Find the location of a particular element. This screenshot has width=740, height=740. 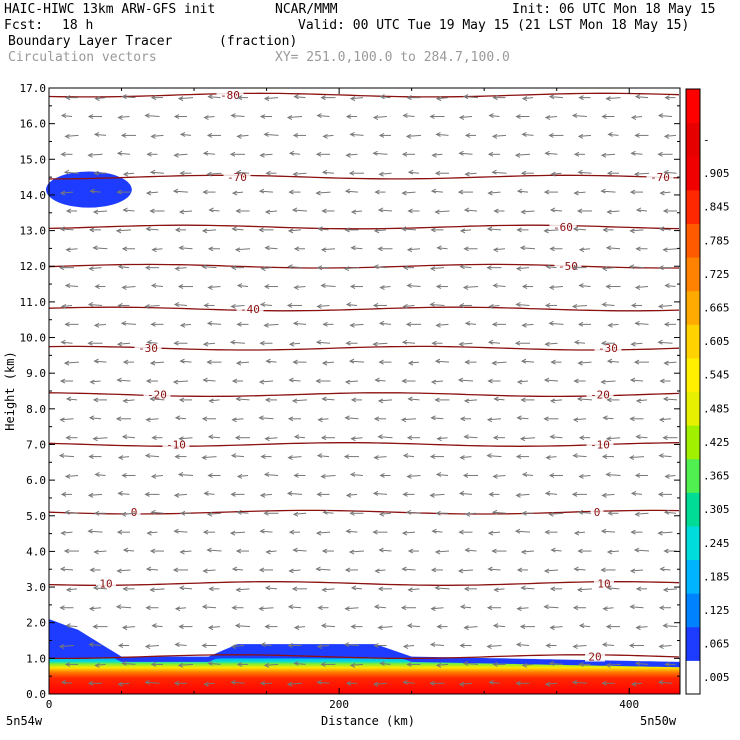

colorbar-label: - is located at coordinates (706, 139).